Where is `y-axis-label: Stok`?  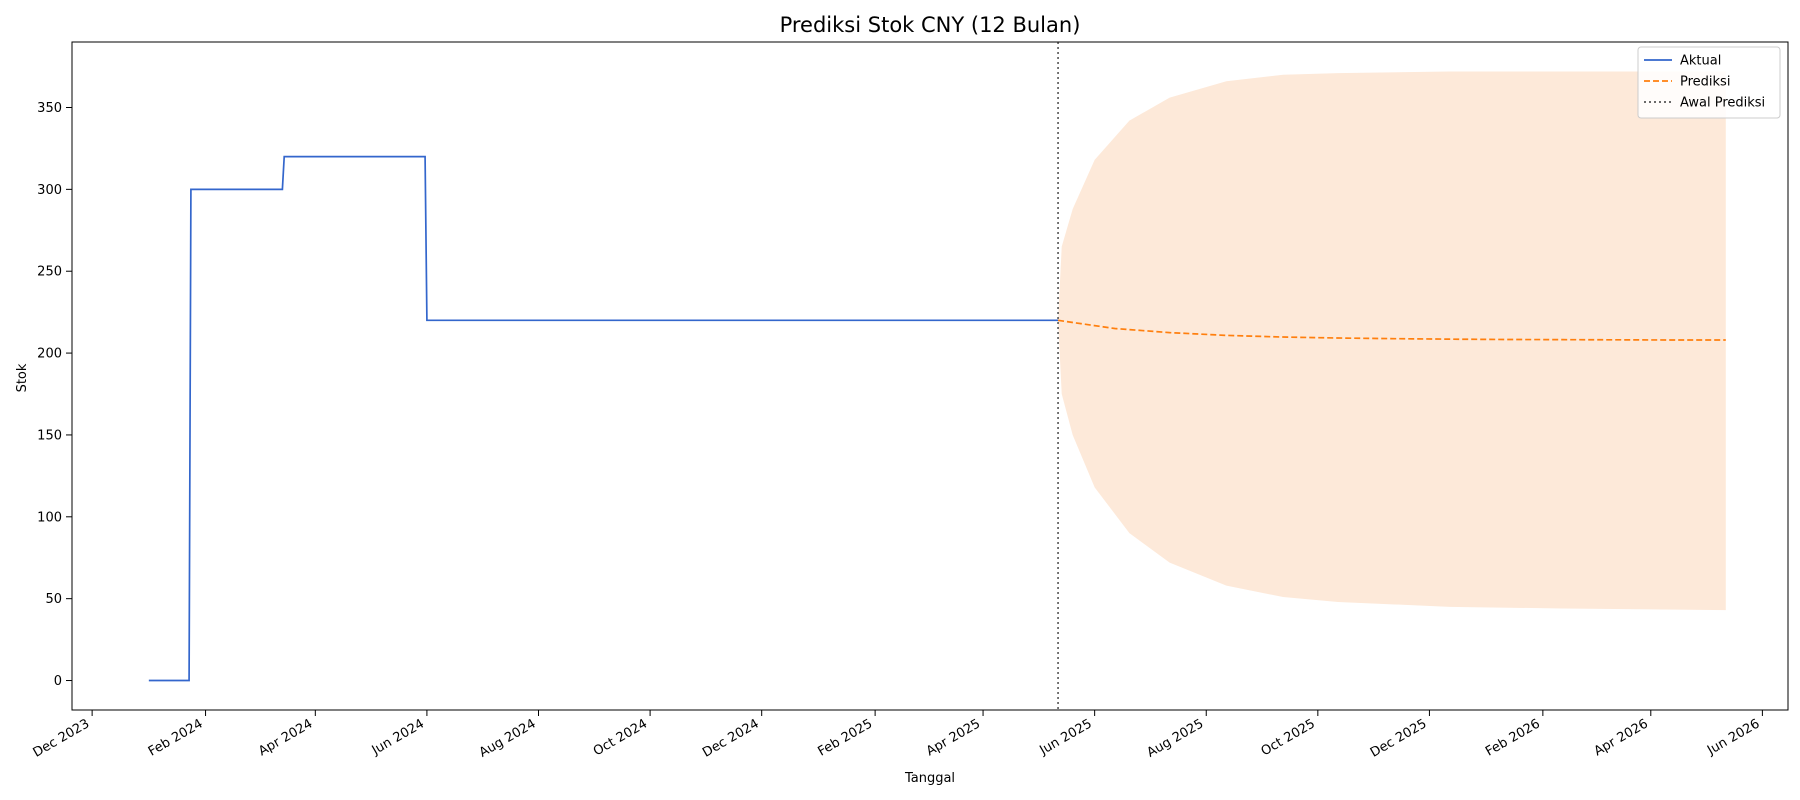
y-axis-label: Stok is located at coordinates (22, 377).